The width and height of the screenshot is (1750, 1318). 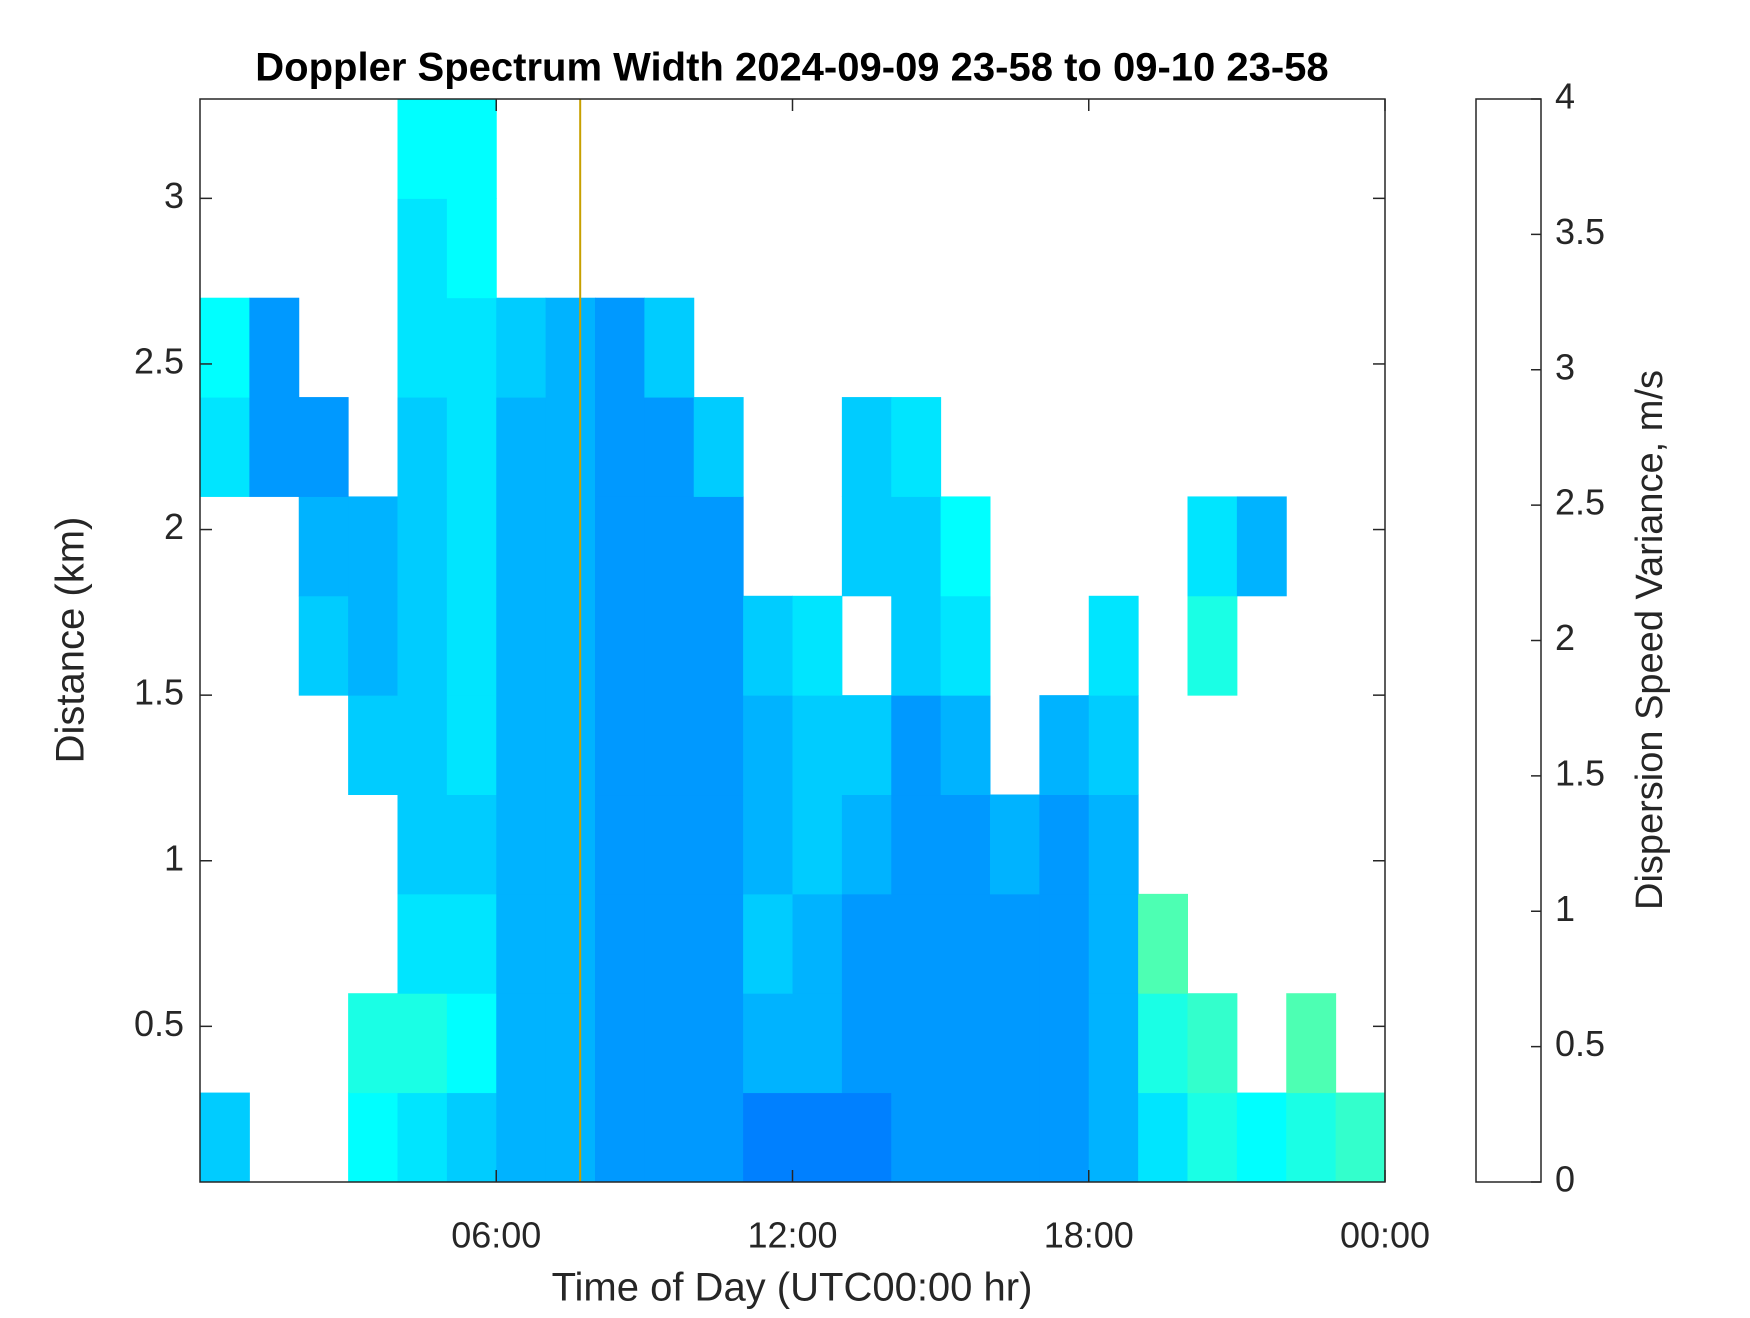 What do you see at coordinates (174, 195) in the screenshot?
I see `y-tick-label: 3` at bounding box center [174, 195].